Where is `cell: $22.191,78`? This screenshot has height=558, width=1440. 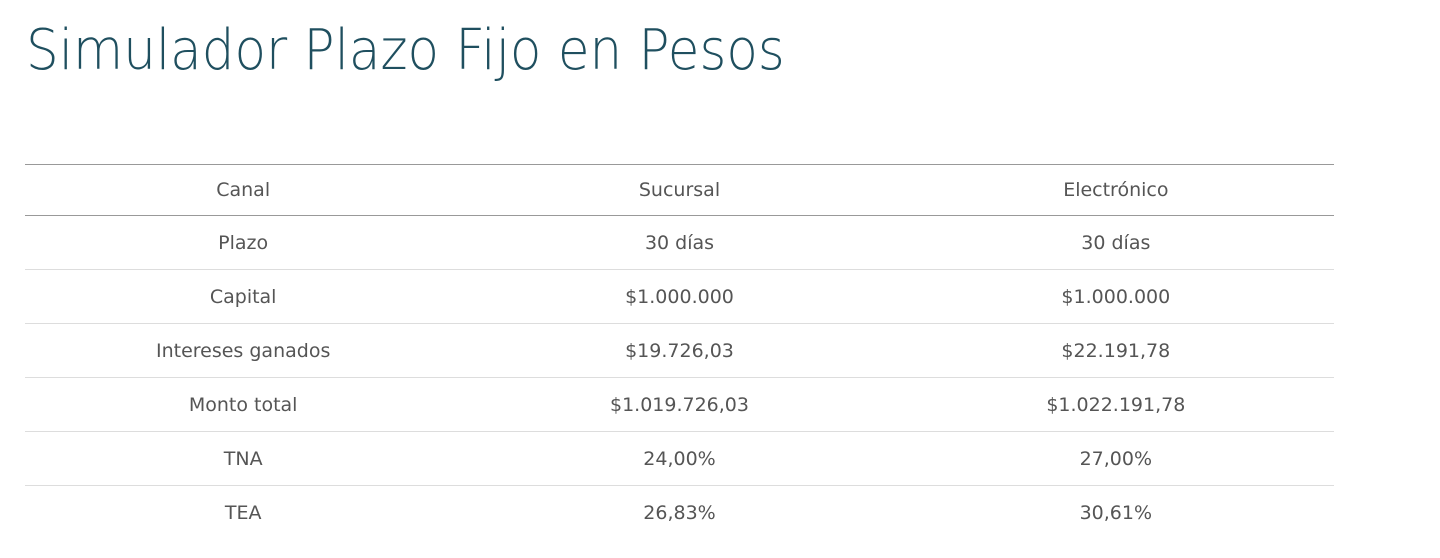 cell: $22.191,78 is located at coordinates (1115, 350).